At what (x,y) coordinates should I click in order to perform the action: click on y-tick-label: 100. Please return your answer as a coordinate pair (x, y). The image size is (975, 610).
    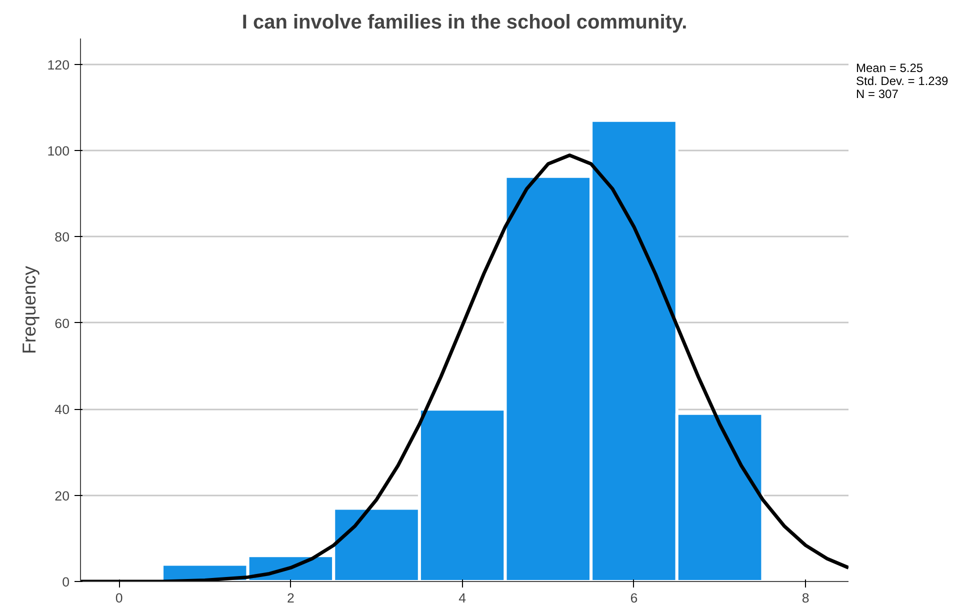
    Looking at the image, I should click on (58, 151).